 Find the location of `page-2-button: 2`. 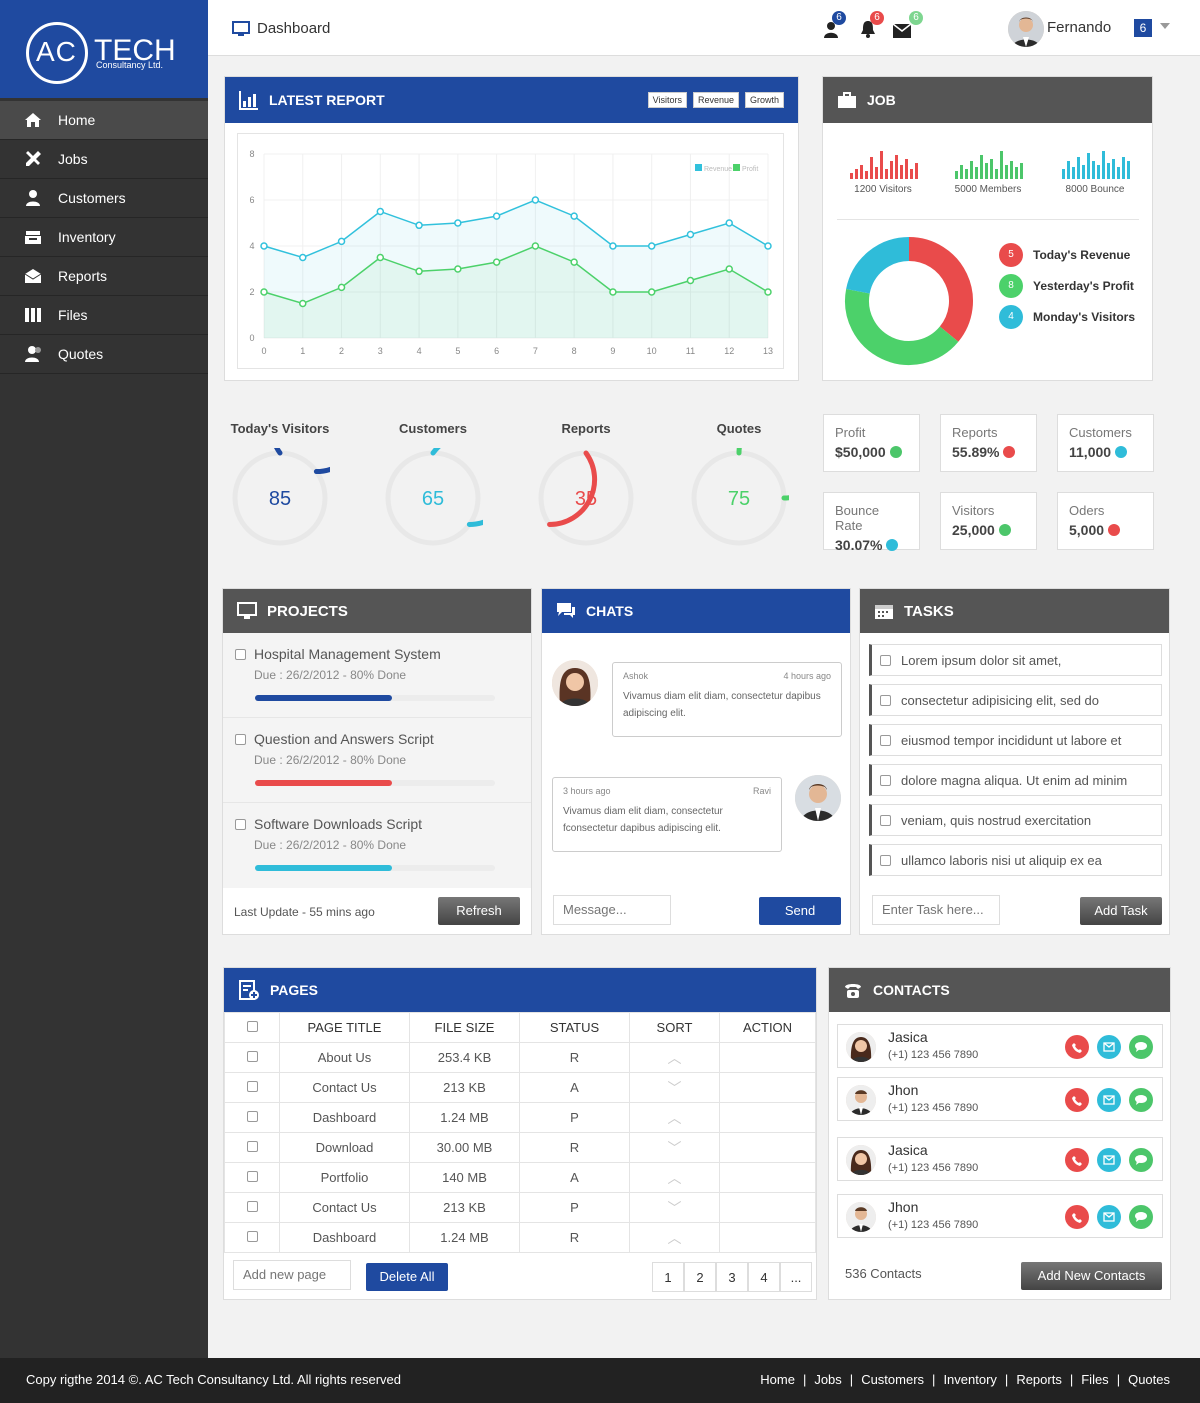

page-2-button: 2 is located at coordinates (700, 1277).